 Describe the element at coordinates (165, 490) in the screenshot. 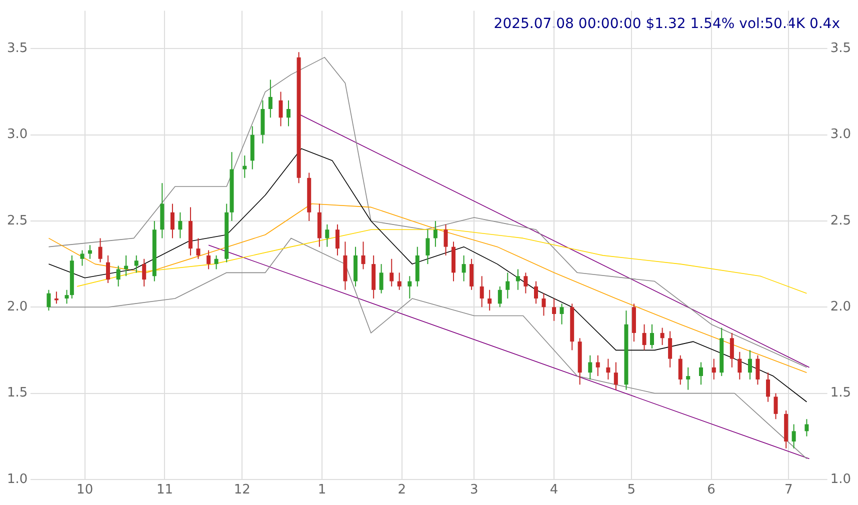

I see `x-tick-label: 11` at that location.